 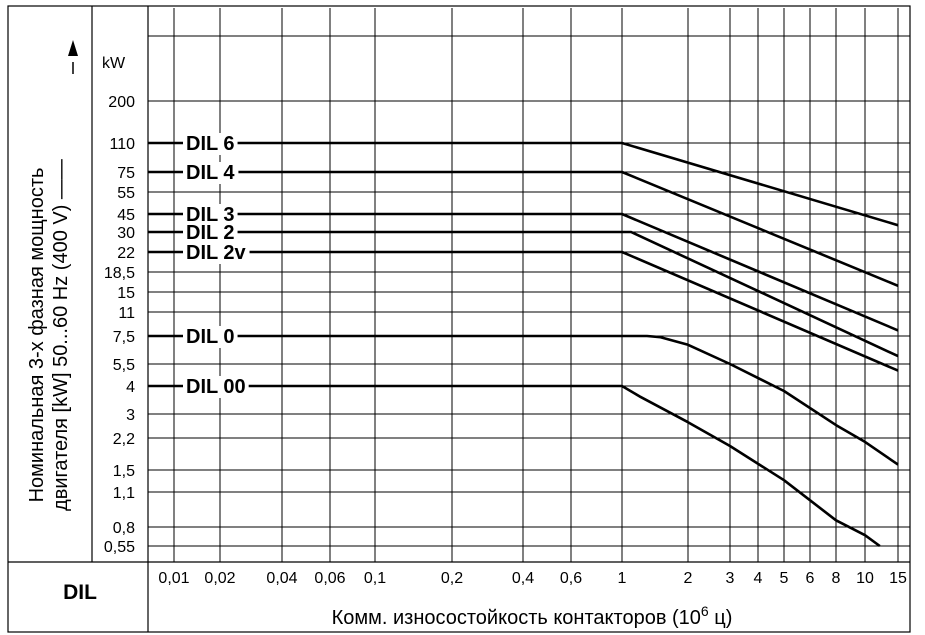 I want to click on x-tick-0,1: 0,1, so click(x=375, y=578).